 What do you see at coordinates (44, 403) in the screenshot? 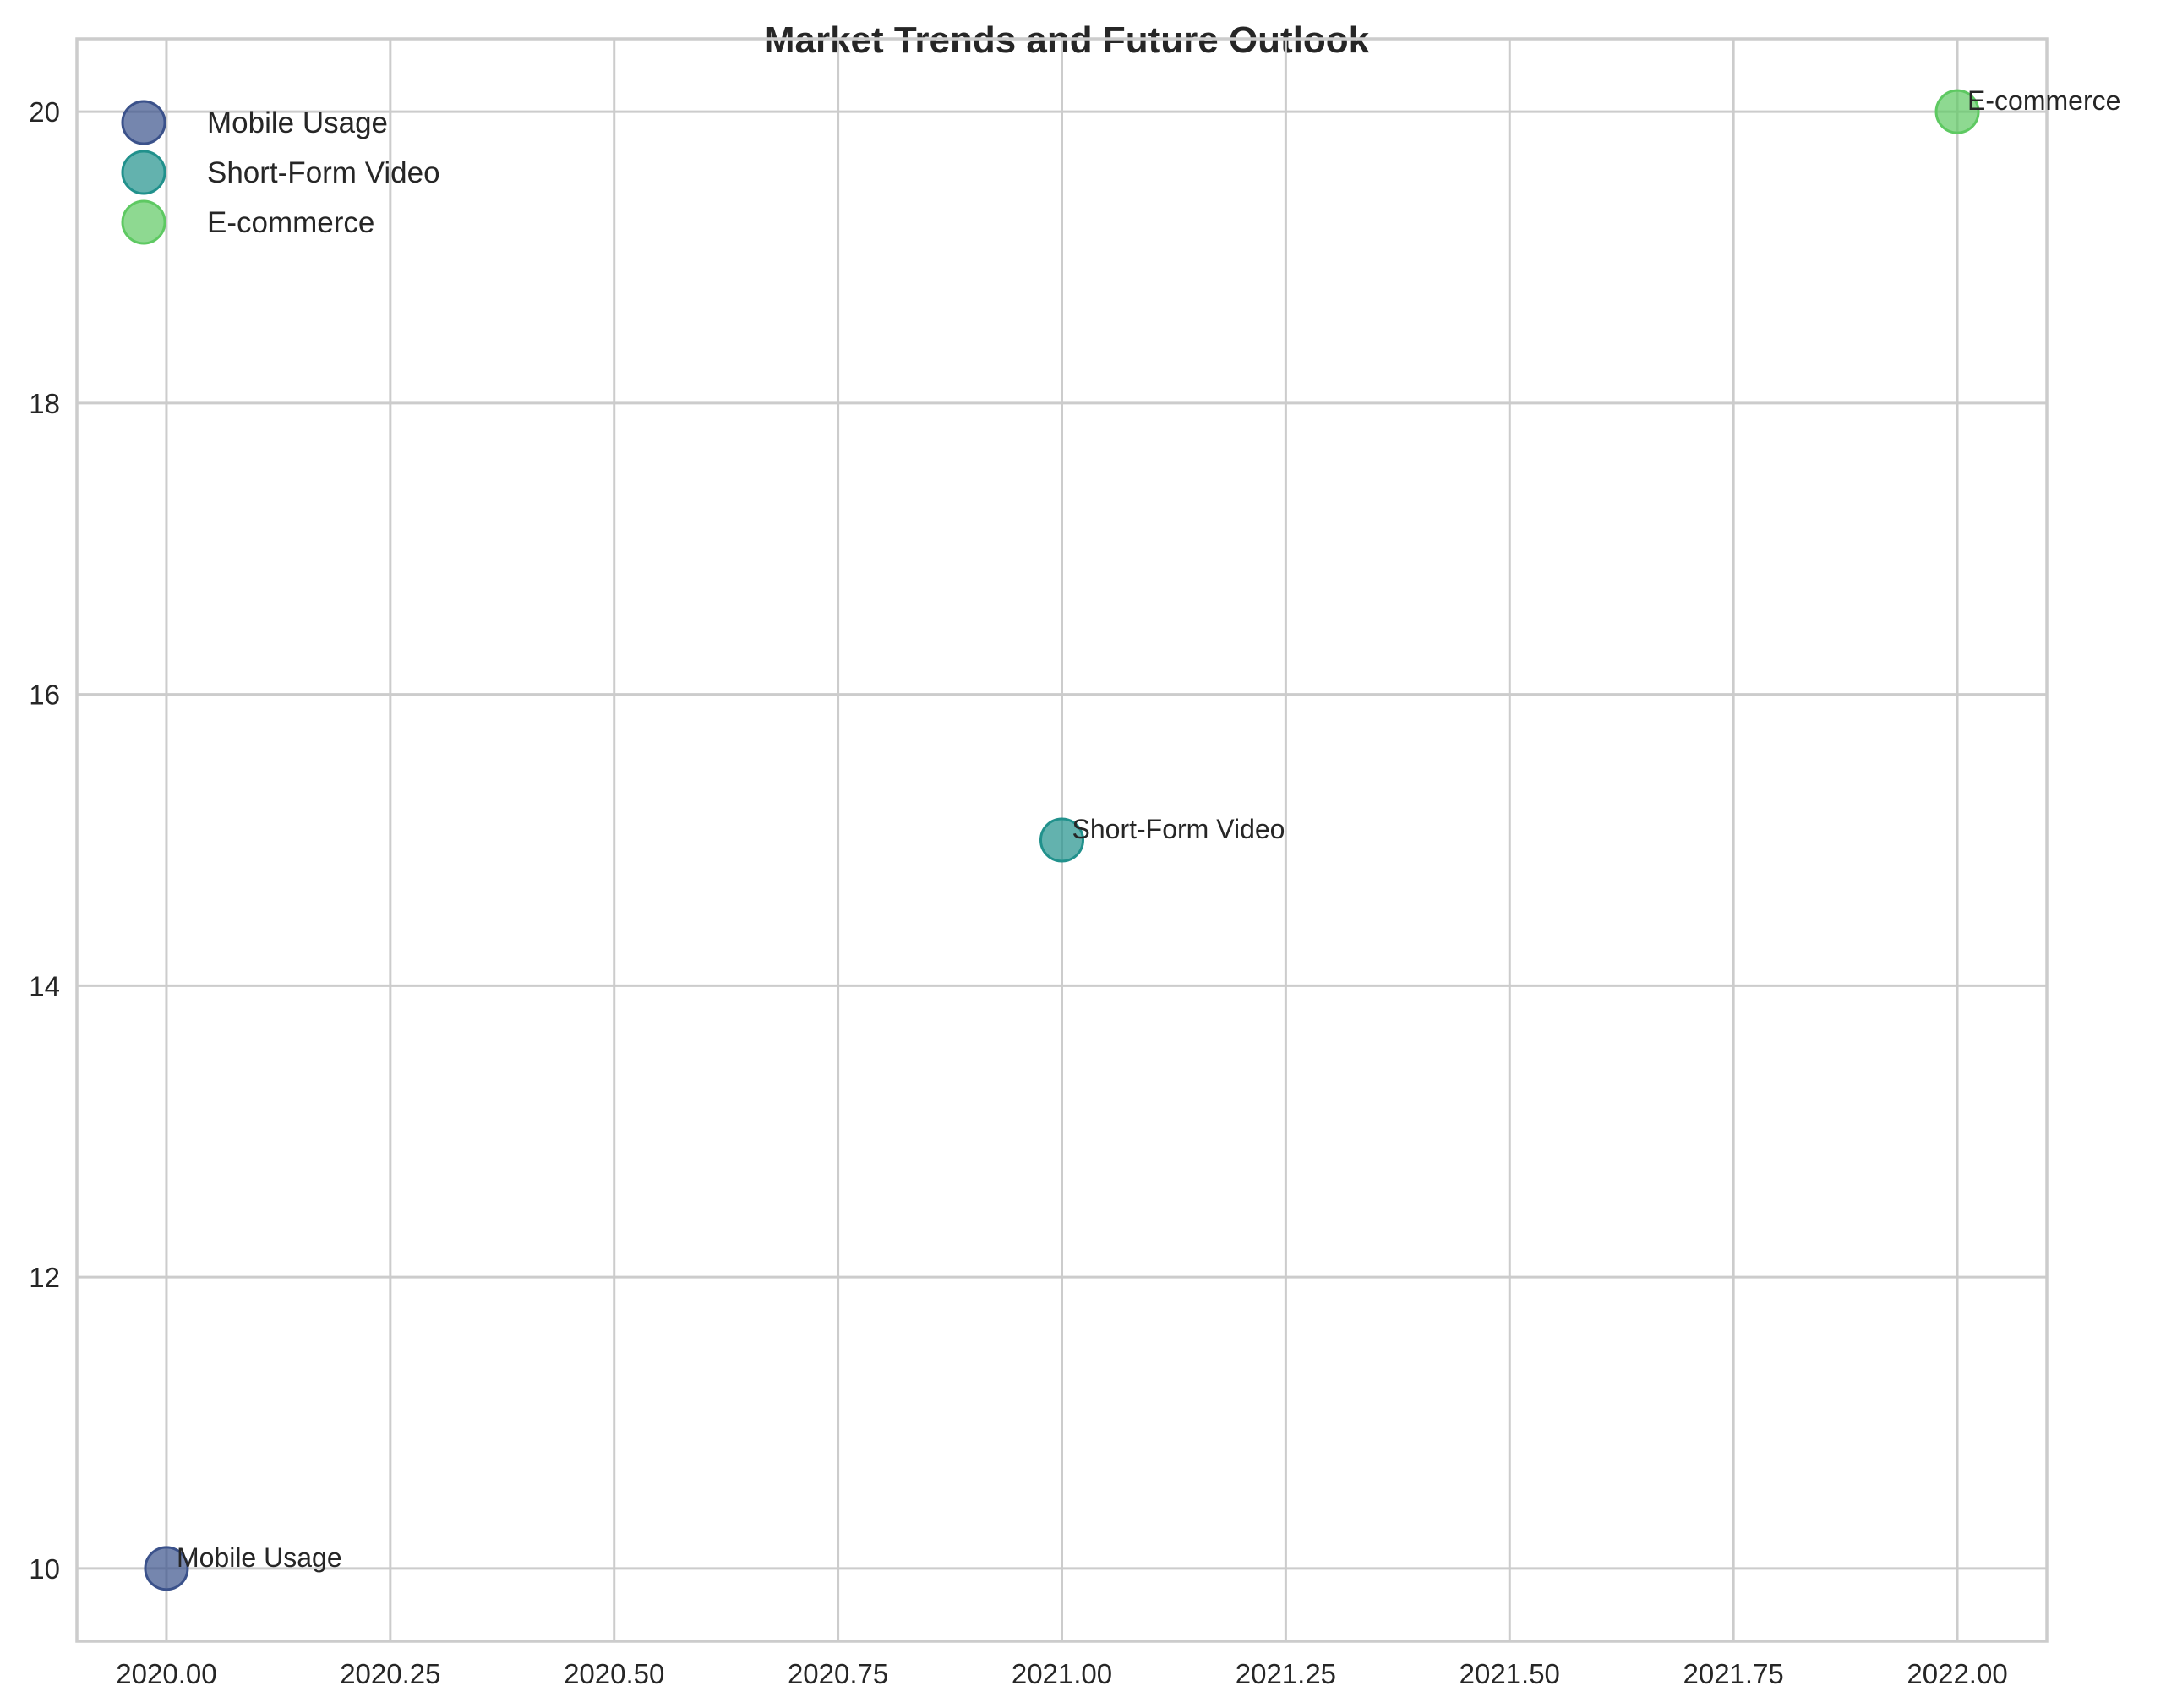
I see `y-tick-label: 18` at bounding box center [44, 403].